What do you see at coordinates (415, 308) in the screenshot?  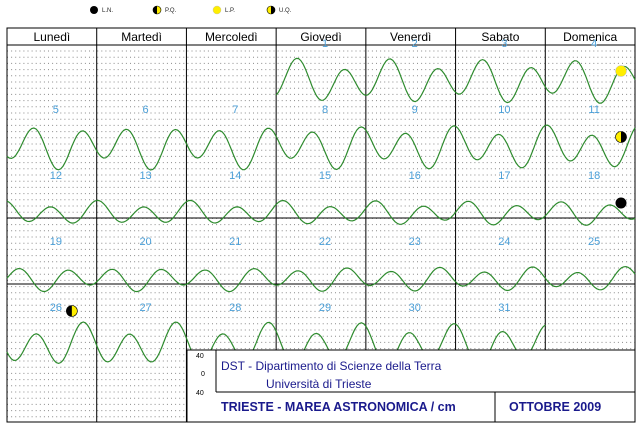 I see `date-label: 30` at bounding box center [415, 308].